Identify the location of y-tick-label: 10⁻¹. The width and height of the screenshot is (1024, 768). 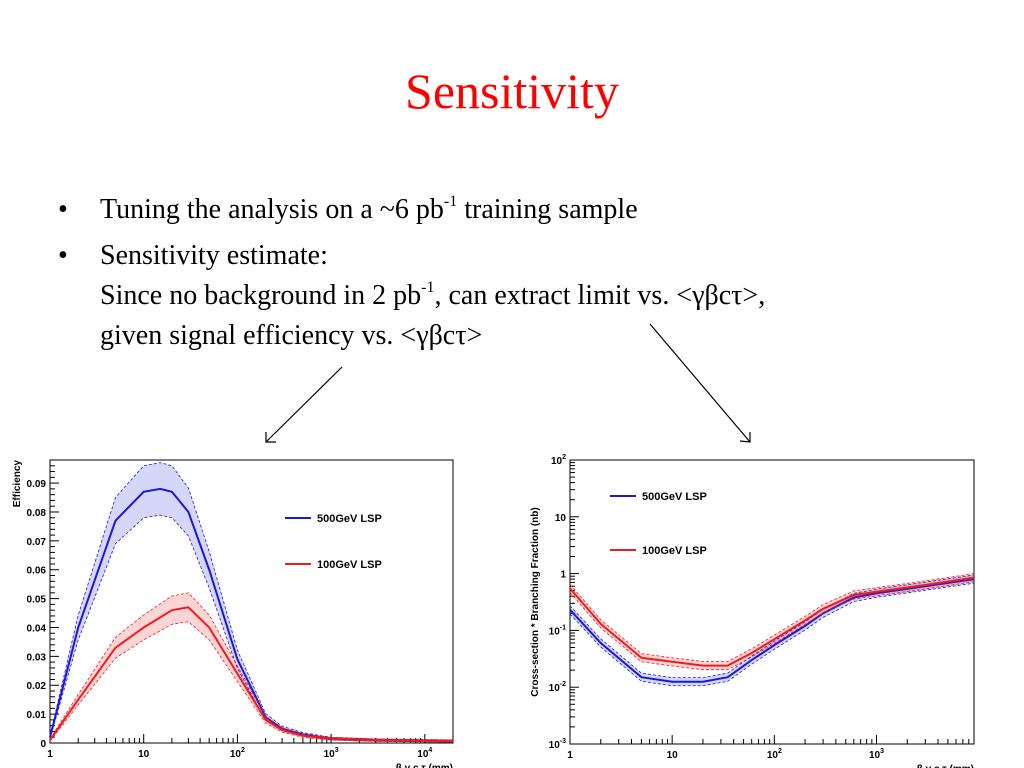
(557, 630).